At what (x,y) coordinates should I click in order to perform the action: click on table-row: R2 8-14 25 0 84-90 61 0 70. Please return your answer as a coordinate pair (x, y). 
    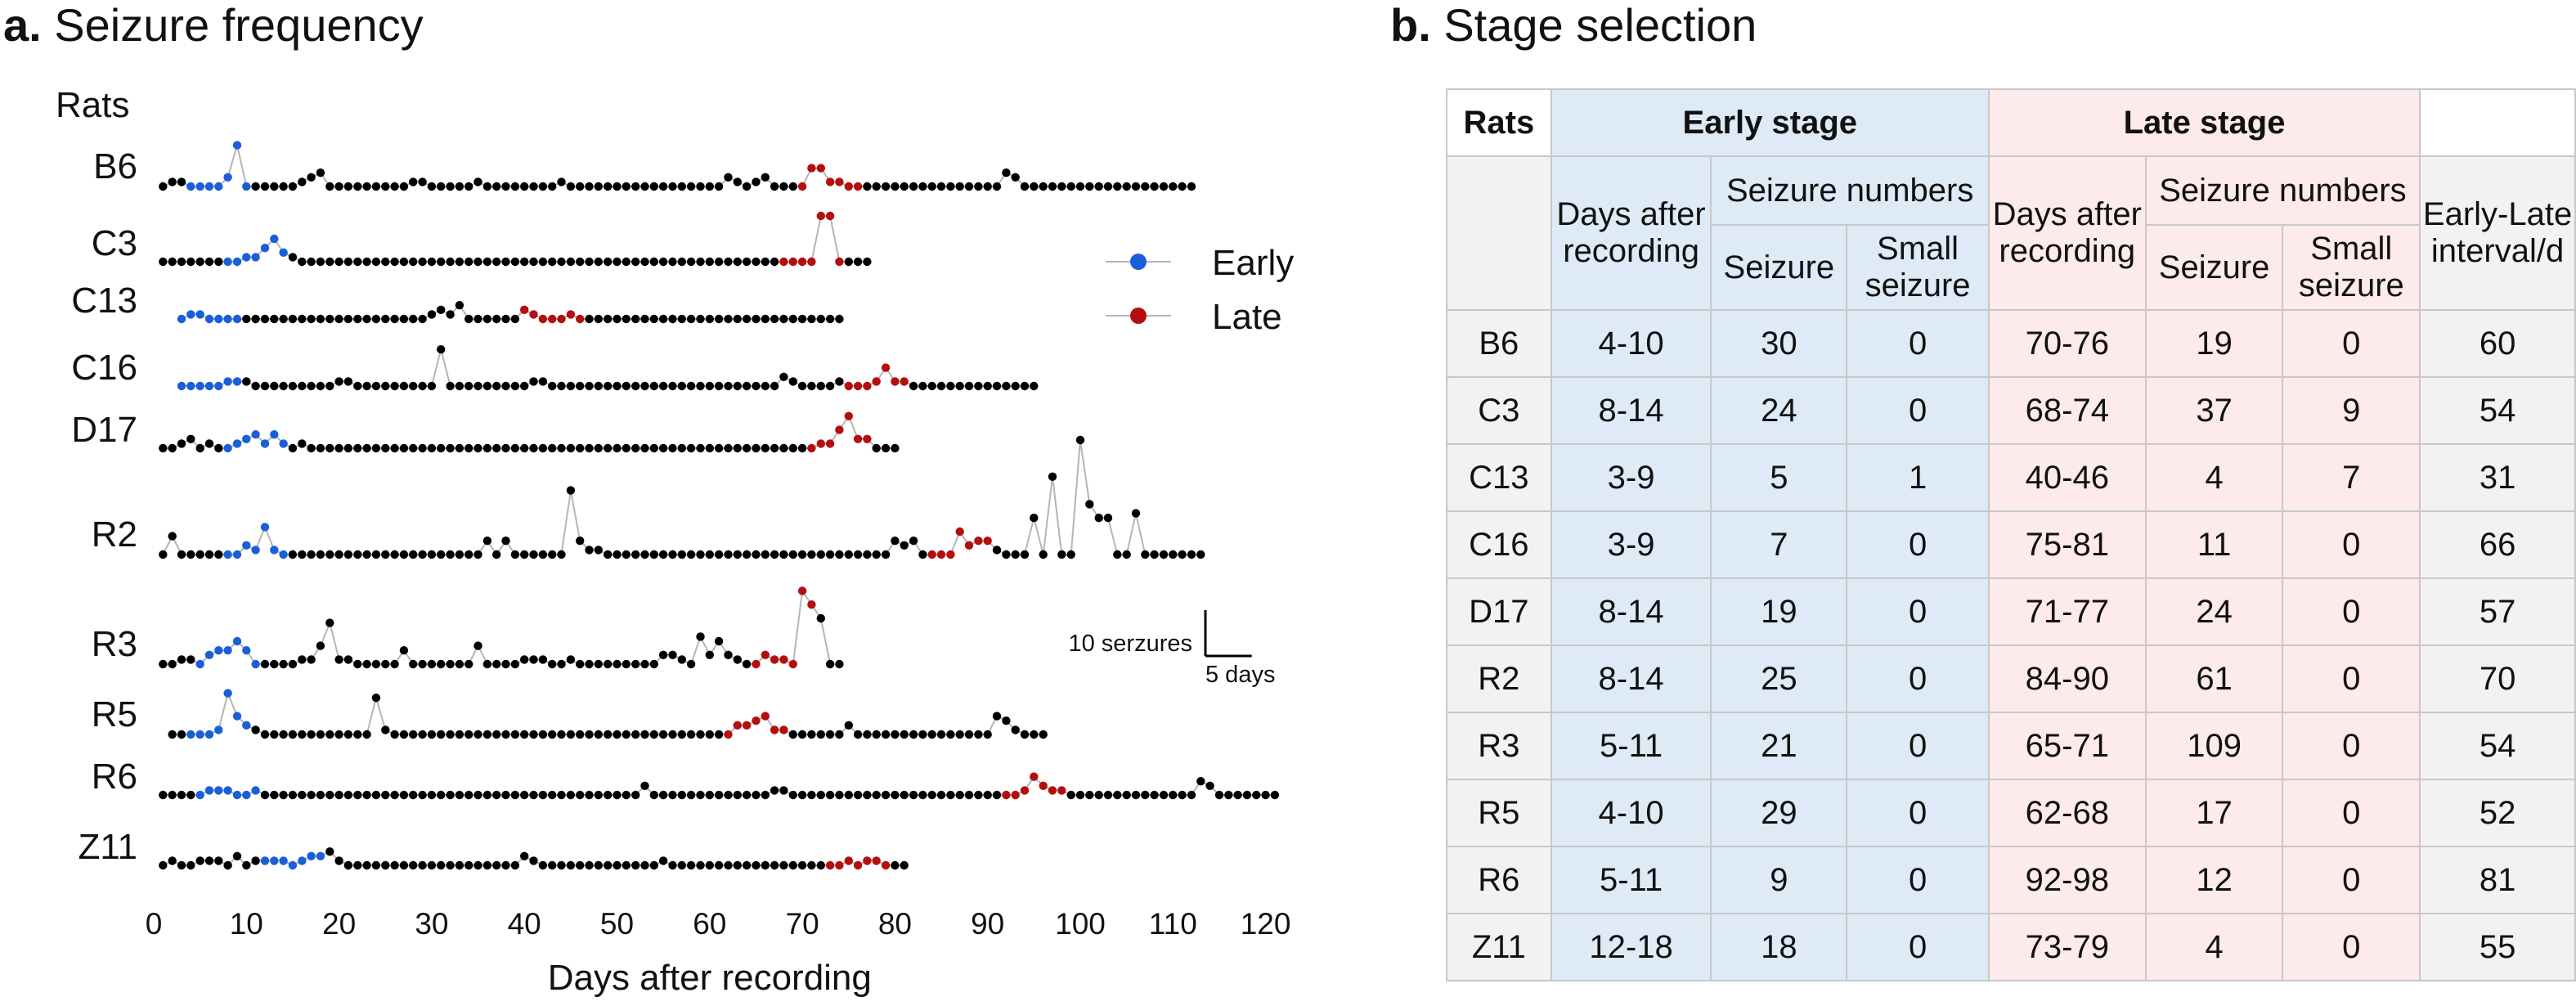
    Looking at the image, I should click on (2011, 678).